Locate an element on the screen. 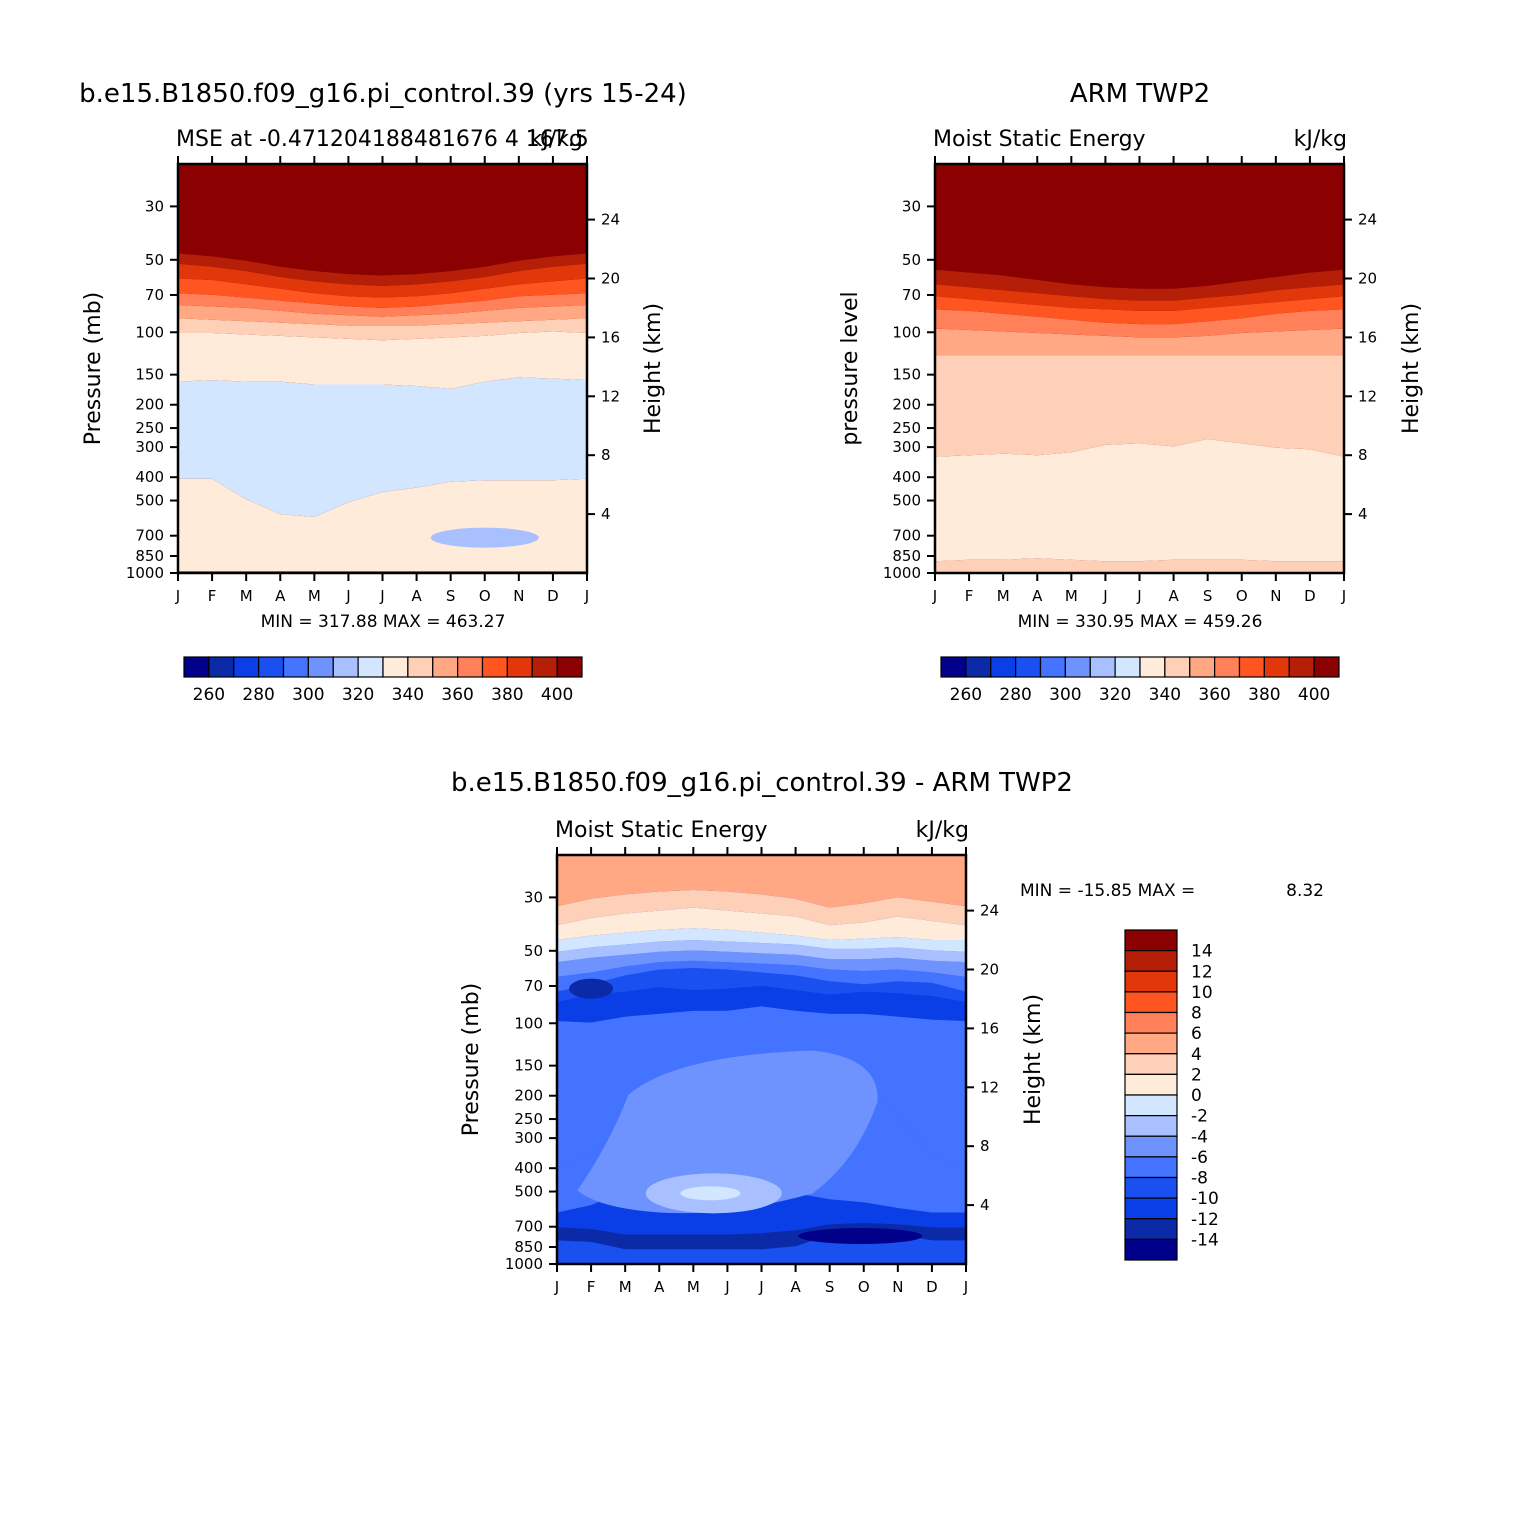 The height and width of the screenshot is (1524, 1524). y-axis-label: Pressure (mb) is located at coordinates (471, 1060).